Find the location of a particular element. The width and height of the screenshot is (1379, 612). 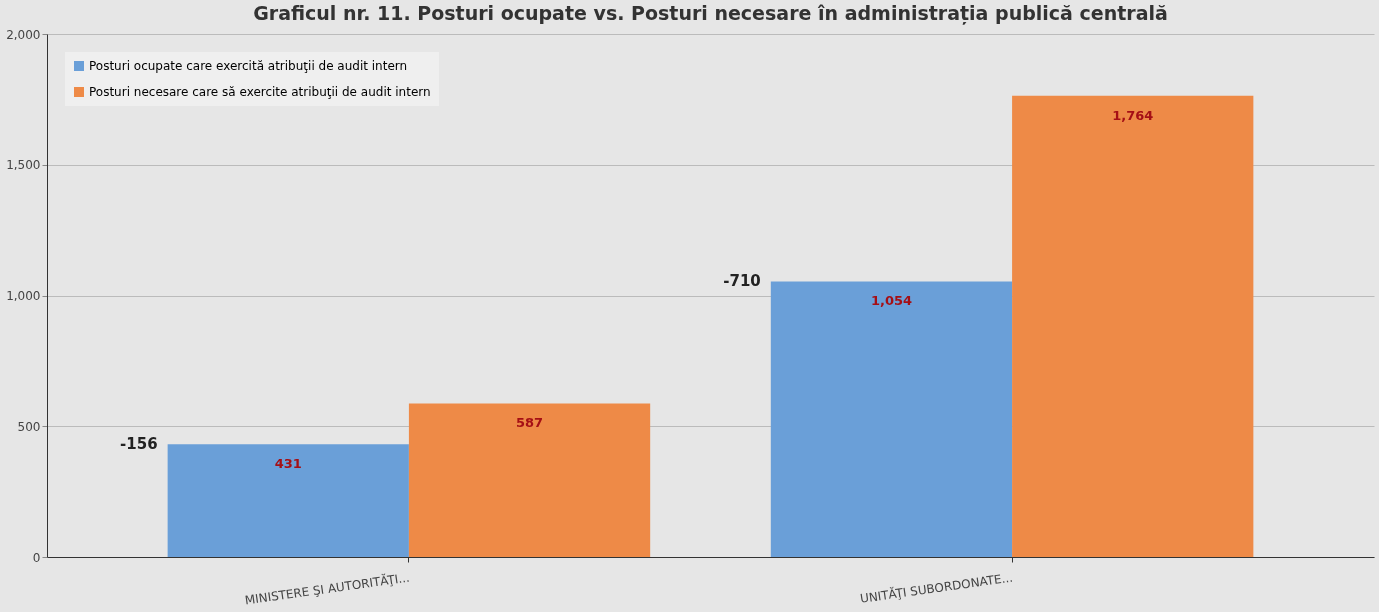

annotation: -156 is located at coordinates (139, 444).